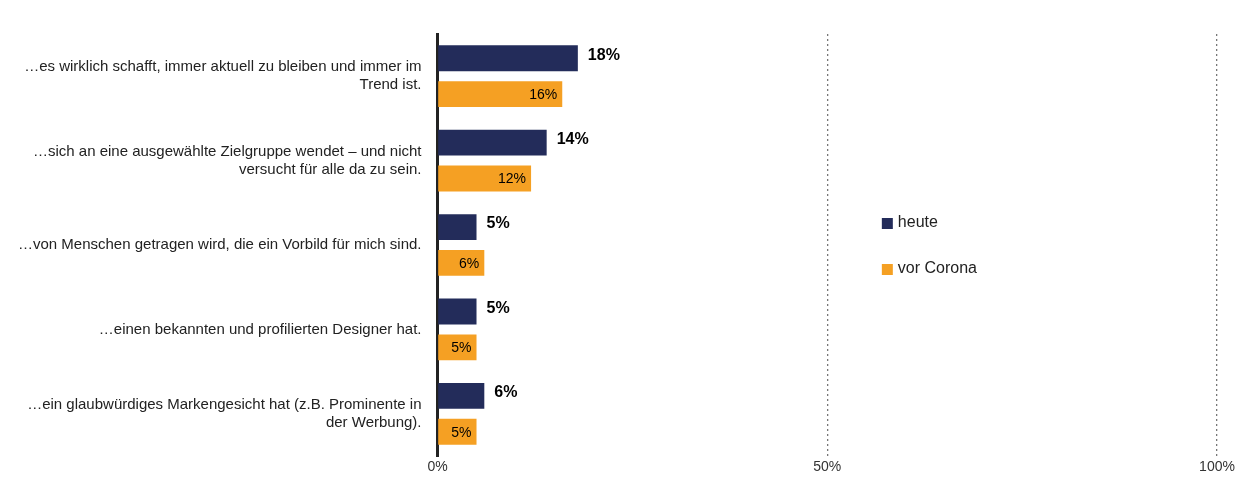 The image size is (1241, 490). I want to click on data-label: 18%, so click(603, 54).